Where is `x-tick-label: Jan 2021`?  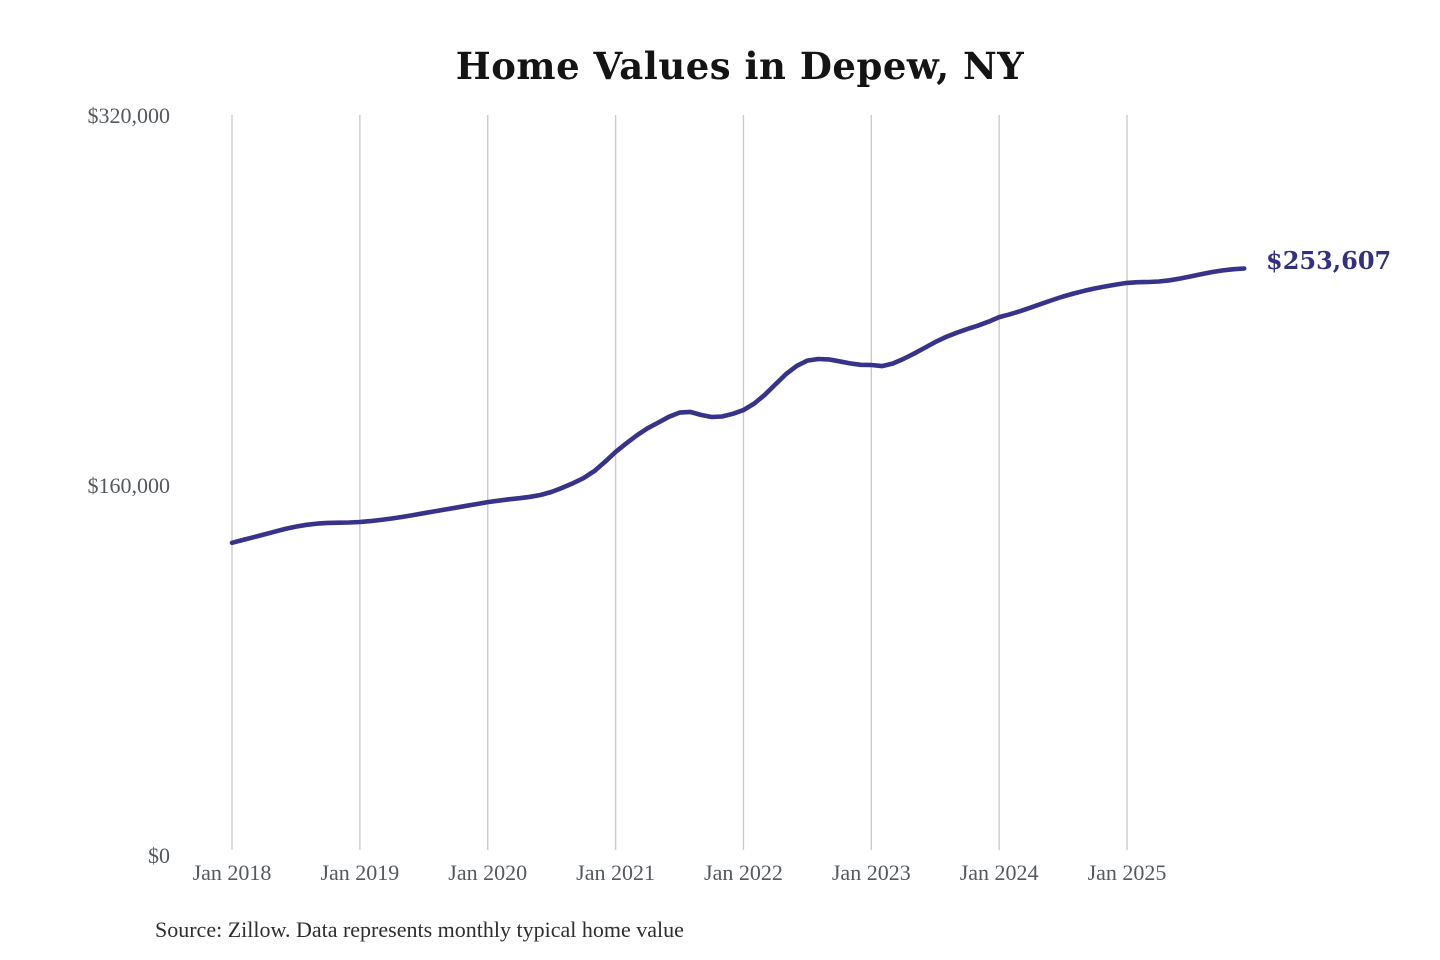 x-tick-label: Jan 2021 is located at coordinates (615, 872).